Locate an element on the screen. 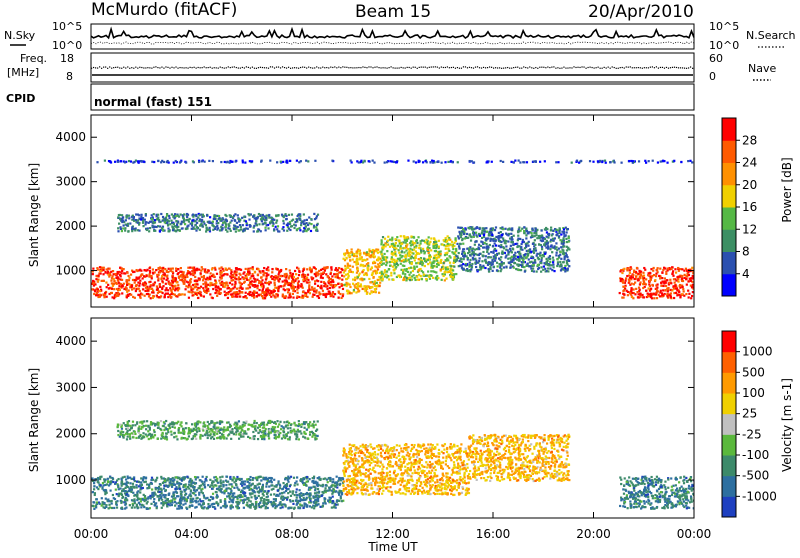 The image size is (800, 558). power-y-tick-label: 4000 is located at coordinates (70, 137).